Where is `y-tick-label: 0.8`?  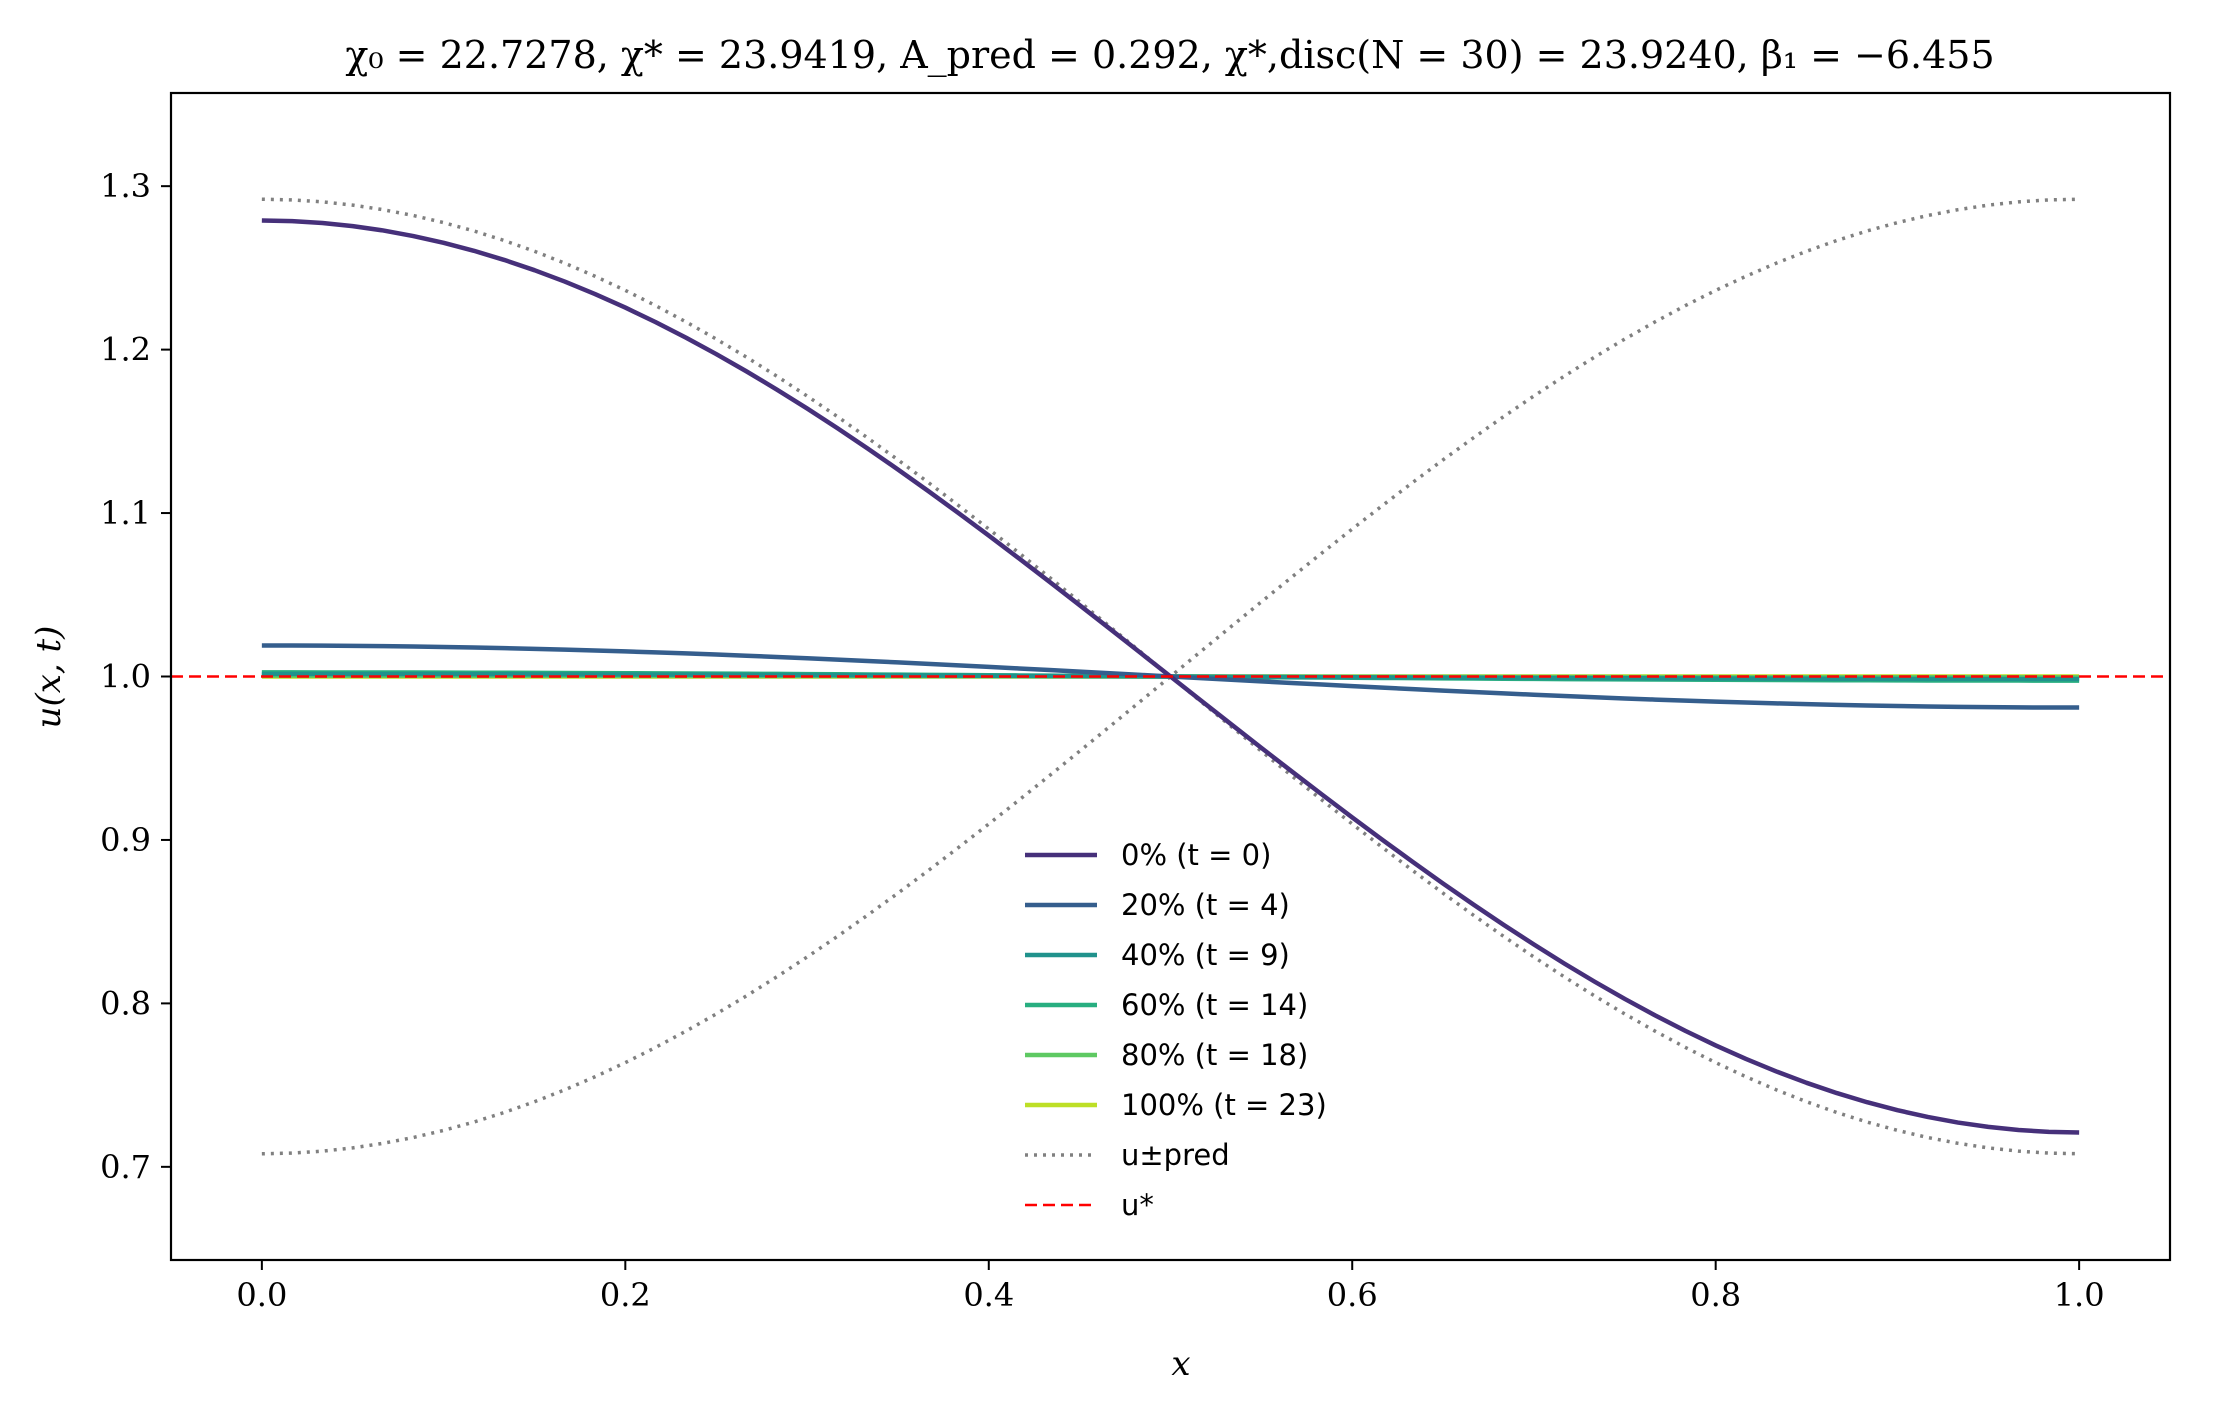
y-tick-label: 0.8 is located at coordinates (125, 1003).